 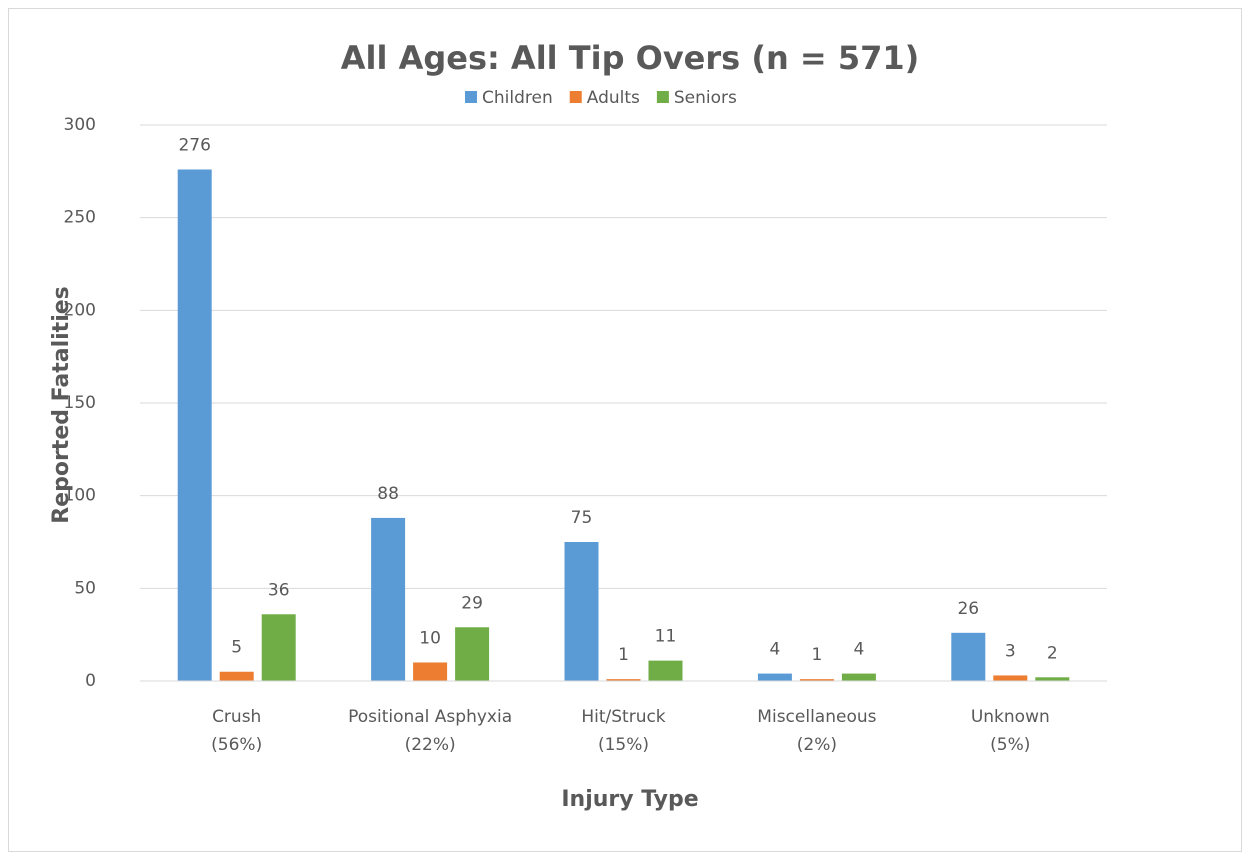 I want to click on legend-label: Children, so click(x=517, y=98).